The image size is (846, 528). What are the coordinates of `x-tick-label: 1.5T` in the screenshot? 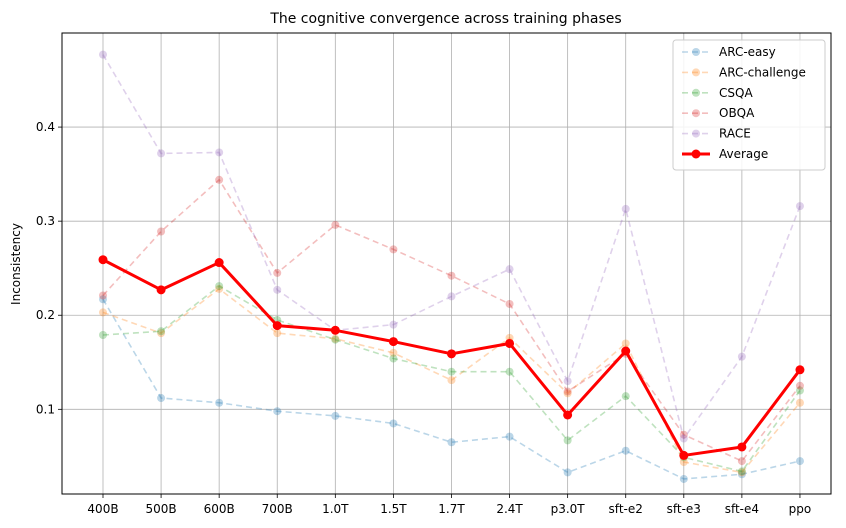 It's located at (393, 509).